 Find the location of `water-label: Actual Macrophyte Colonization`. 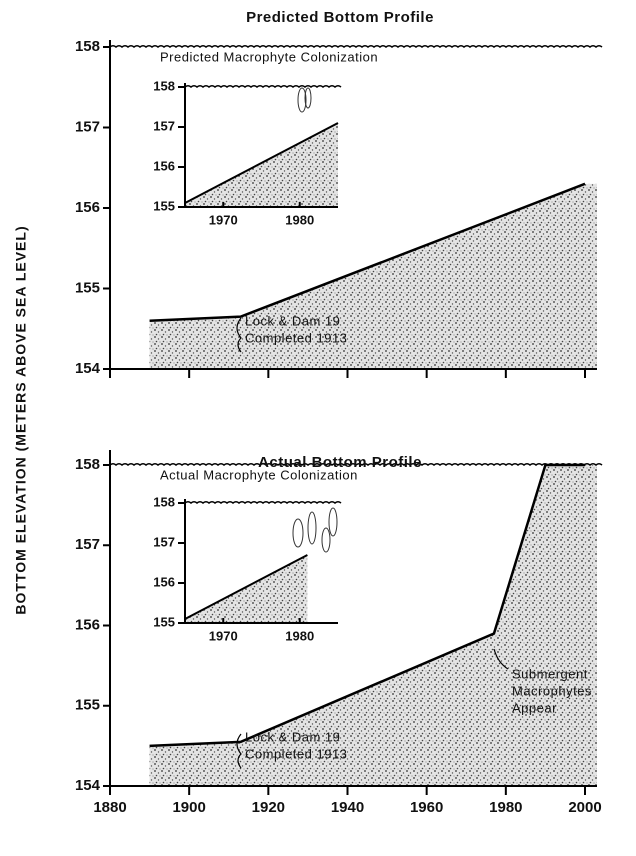

water-label: Actual Macrophyte Colonization is located at coordinates (259, 474).